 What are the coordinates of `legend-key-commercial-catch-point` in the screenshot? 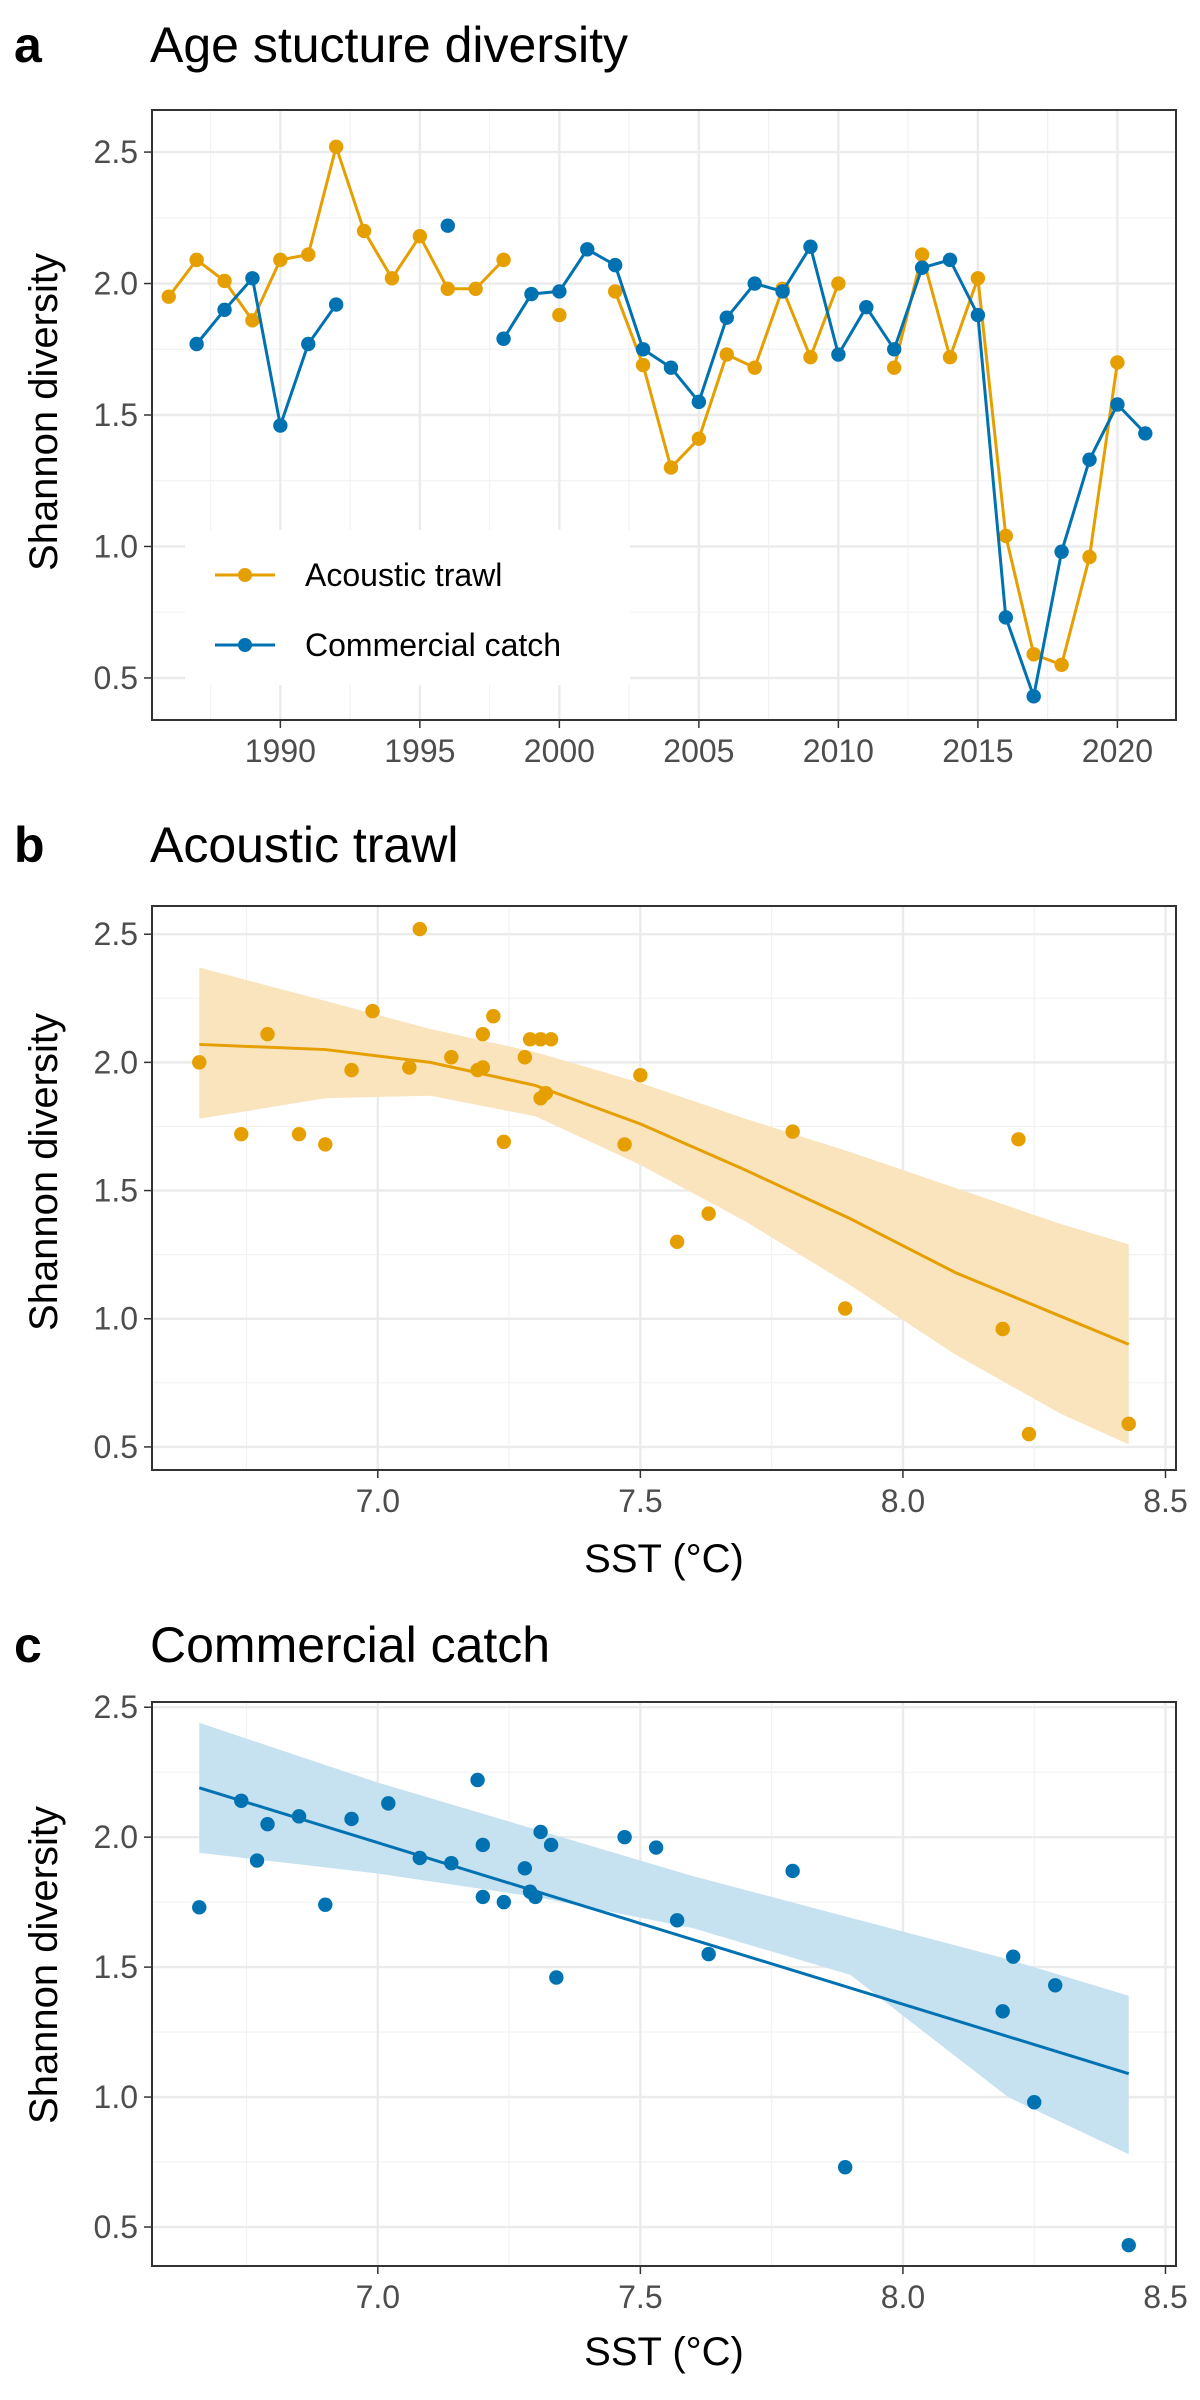 It's located at (245, 645).